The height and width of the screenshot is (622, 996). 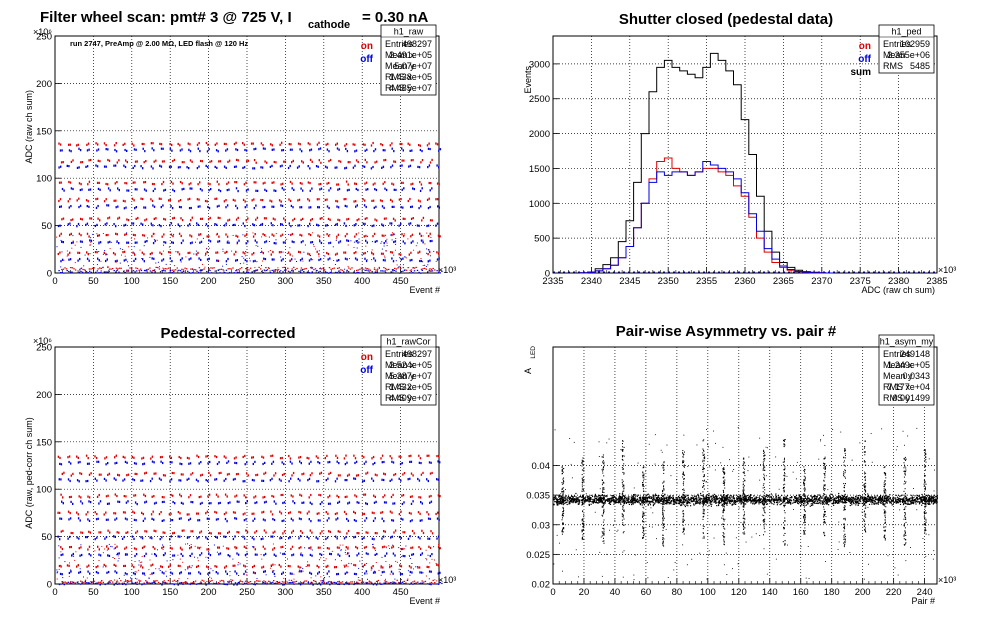 What do you see at coordinates (247, 242) in the screenshot?
I see `band-off` at bounding box center [247, 242].